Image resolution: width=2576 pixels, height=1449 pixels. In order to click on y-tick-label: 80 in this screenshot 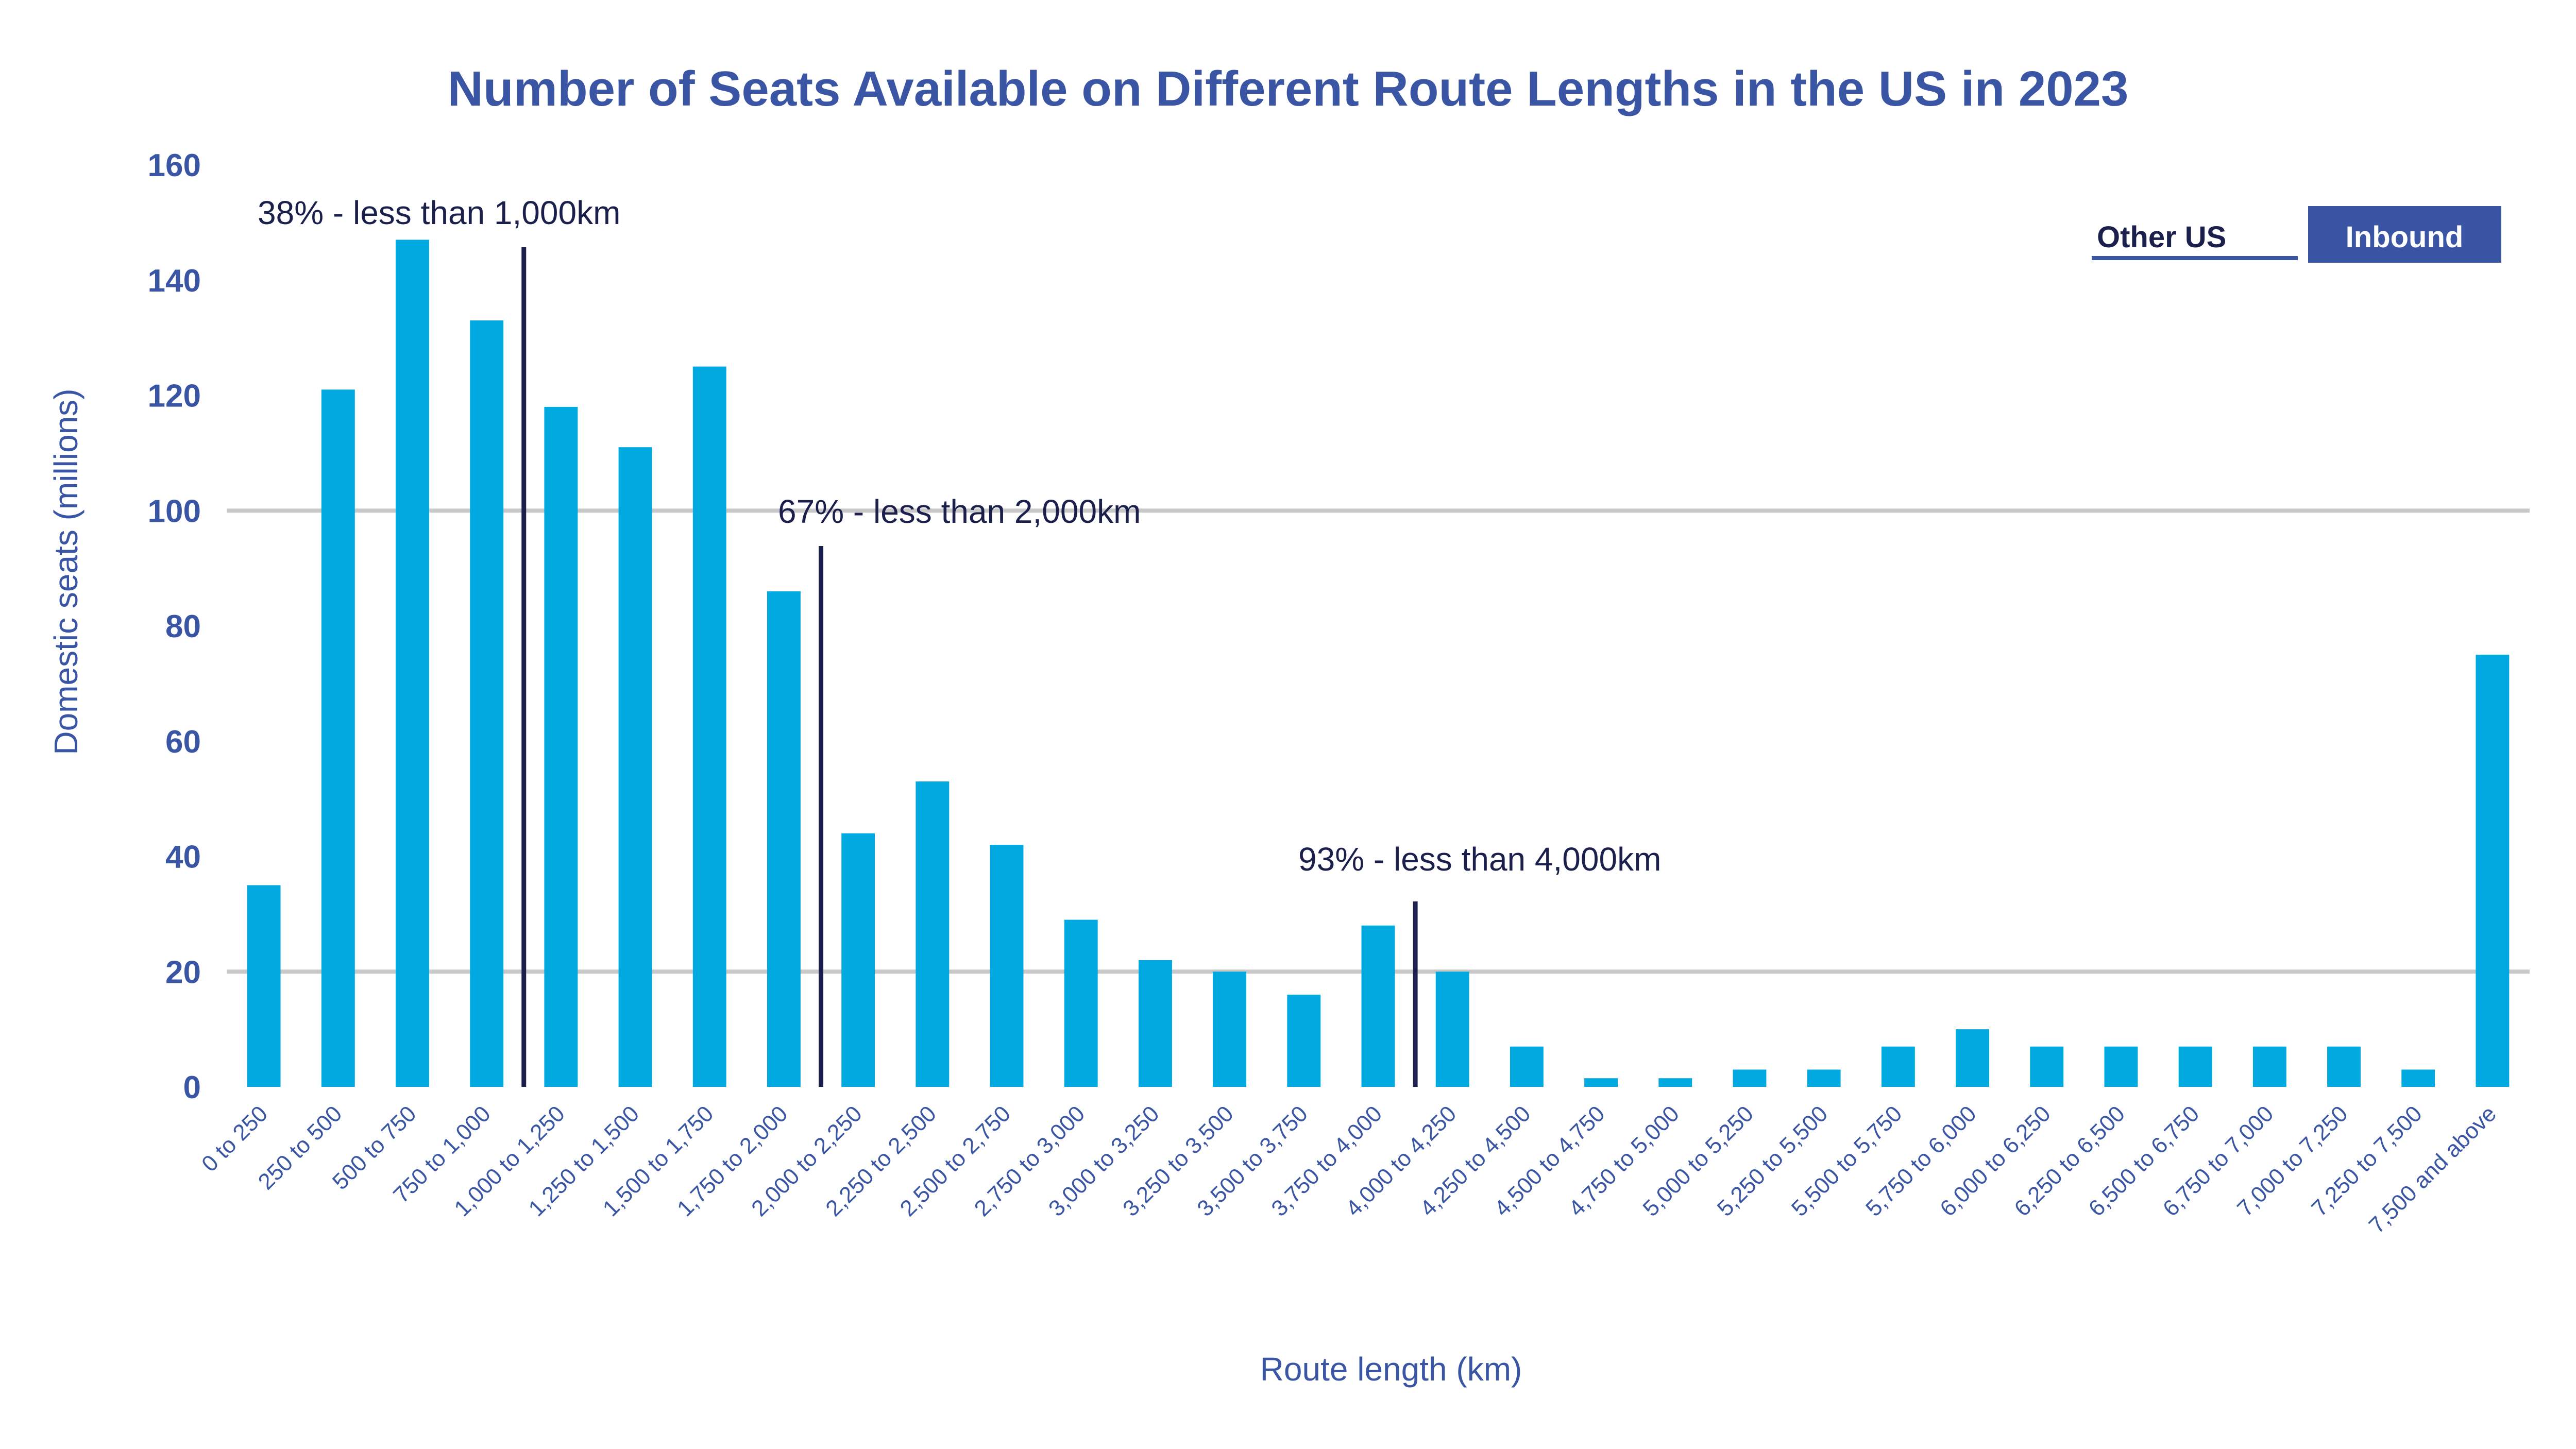, I will do `click(183, 626)`.